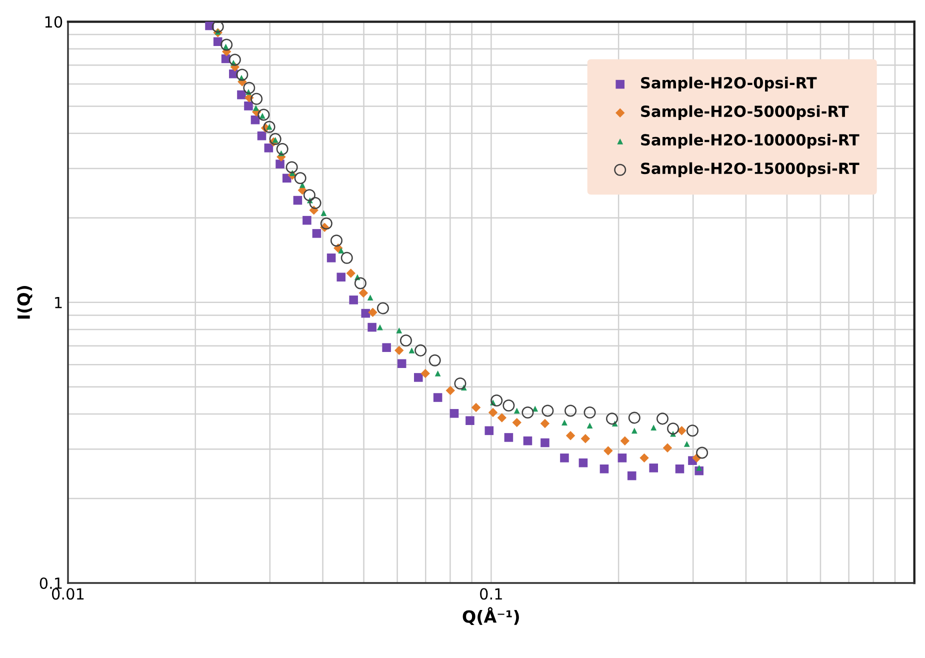  What do you see at coordinates (53, 22) in the screenshot?
I see `y-tick-label: 10` at bounding box center [53, 22].